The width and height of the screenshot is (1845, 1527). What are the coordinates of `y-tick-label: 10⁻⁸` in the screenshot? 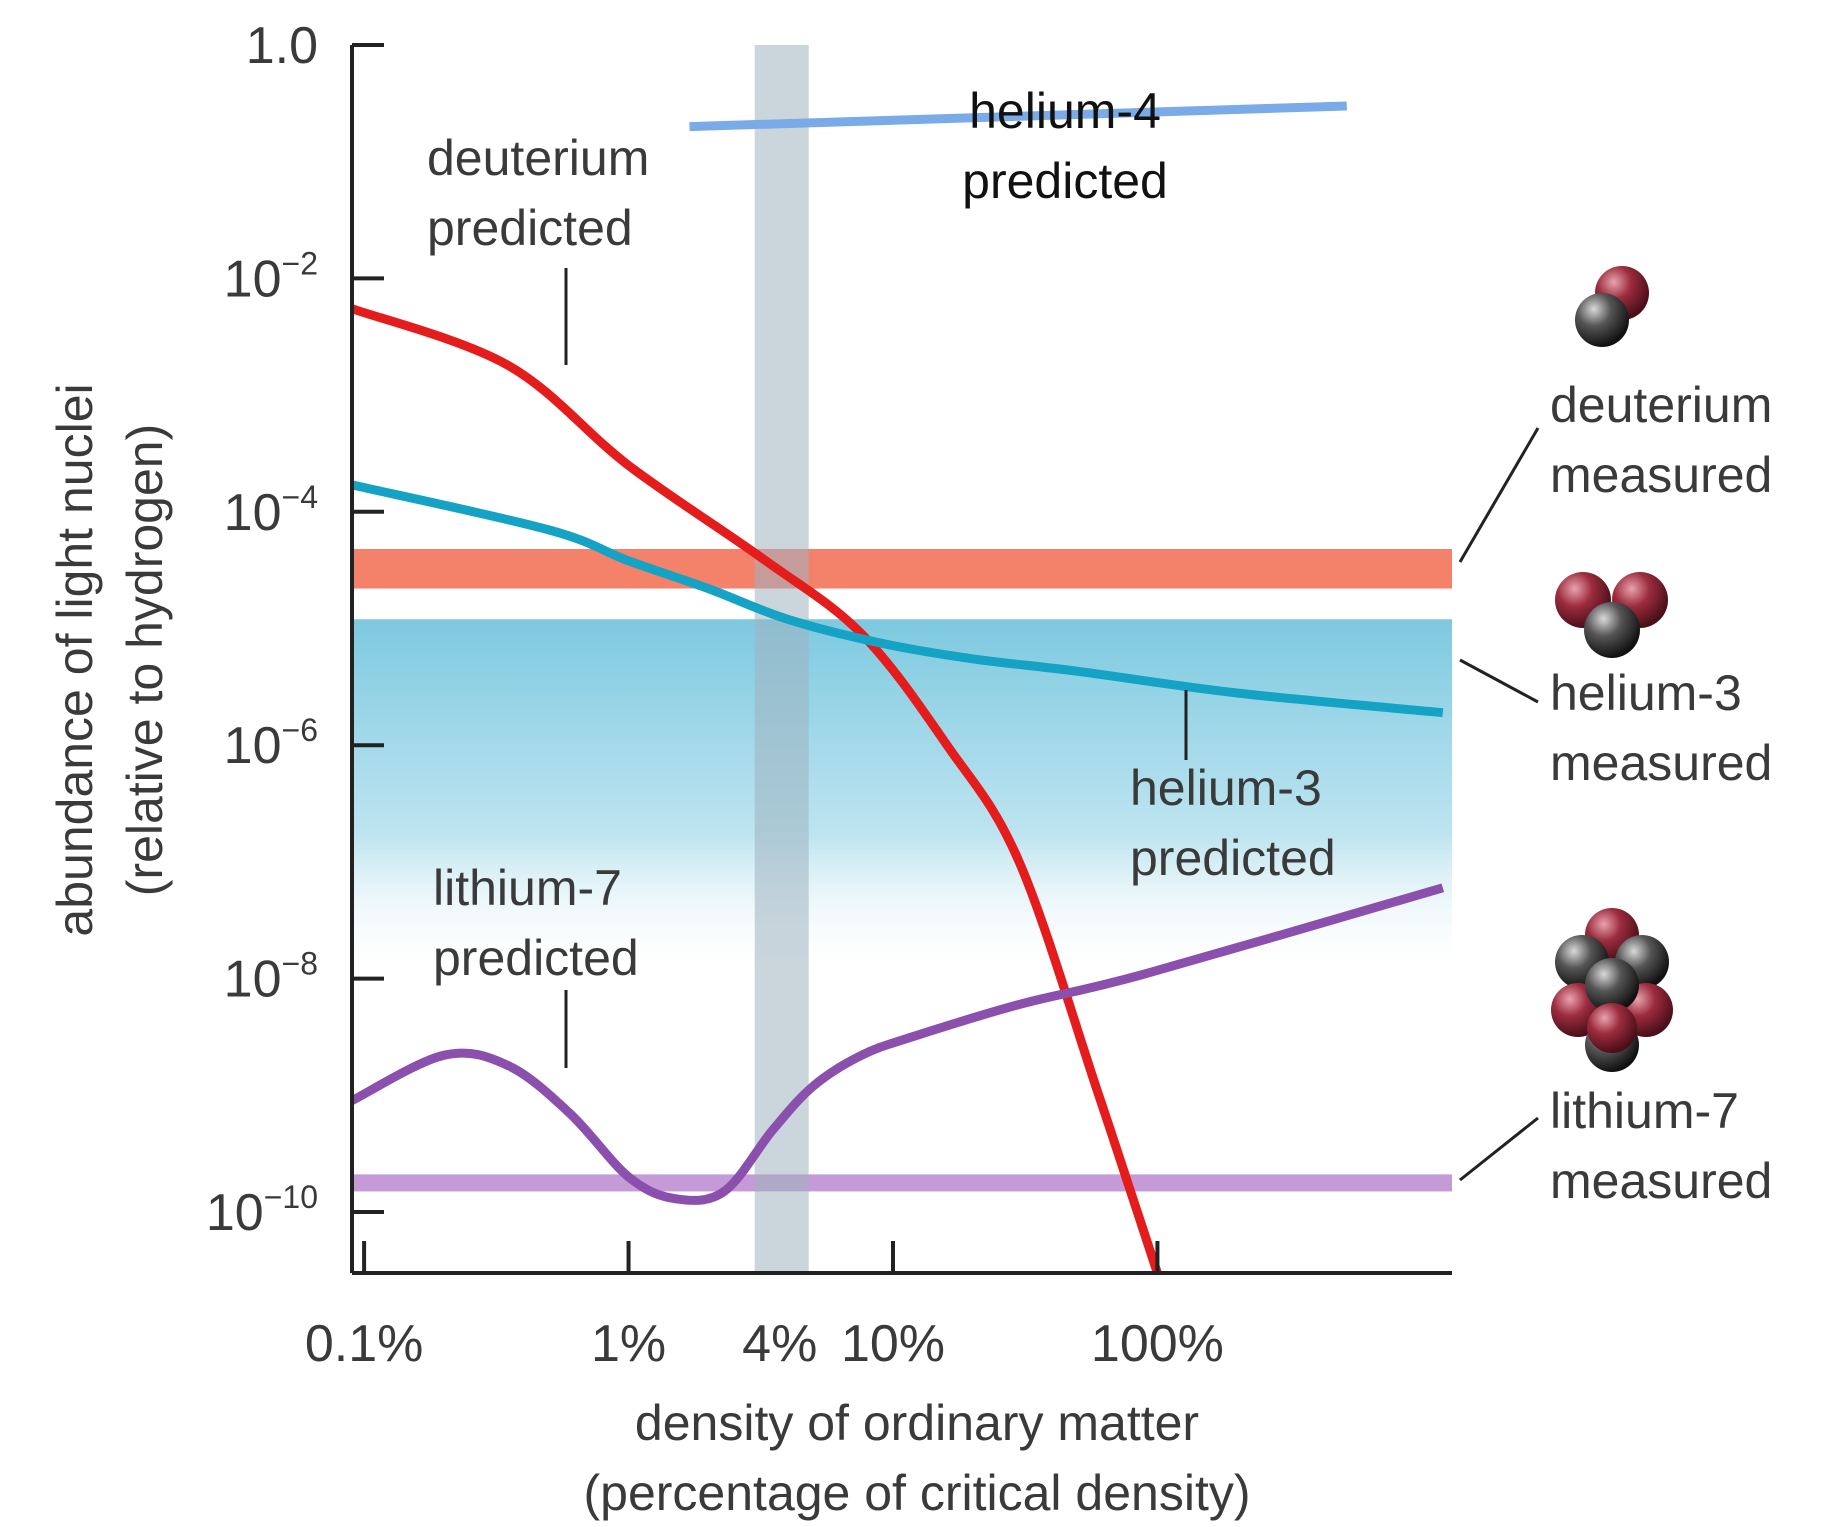 It's located at (271, 977).